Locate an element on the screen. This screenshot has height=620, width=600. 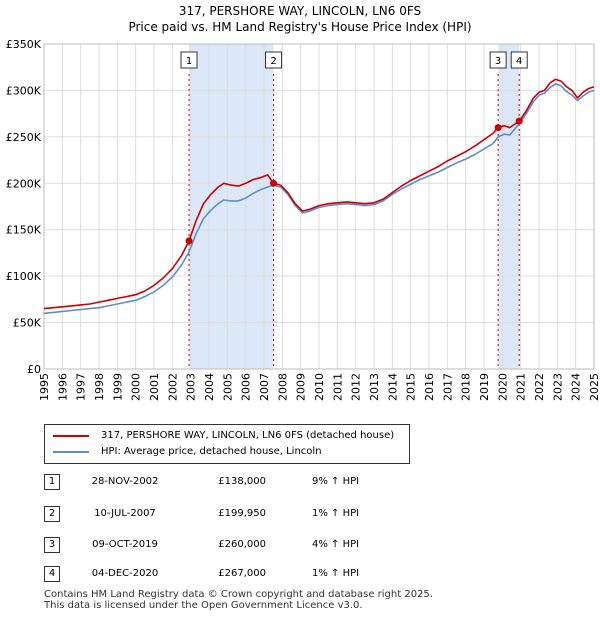
transaction-price: £199,950 is located at coordinates (242, 513).